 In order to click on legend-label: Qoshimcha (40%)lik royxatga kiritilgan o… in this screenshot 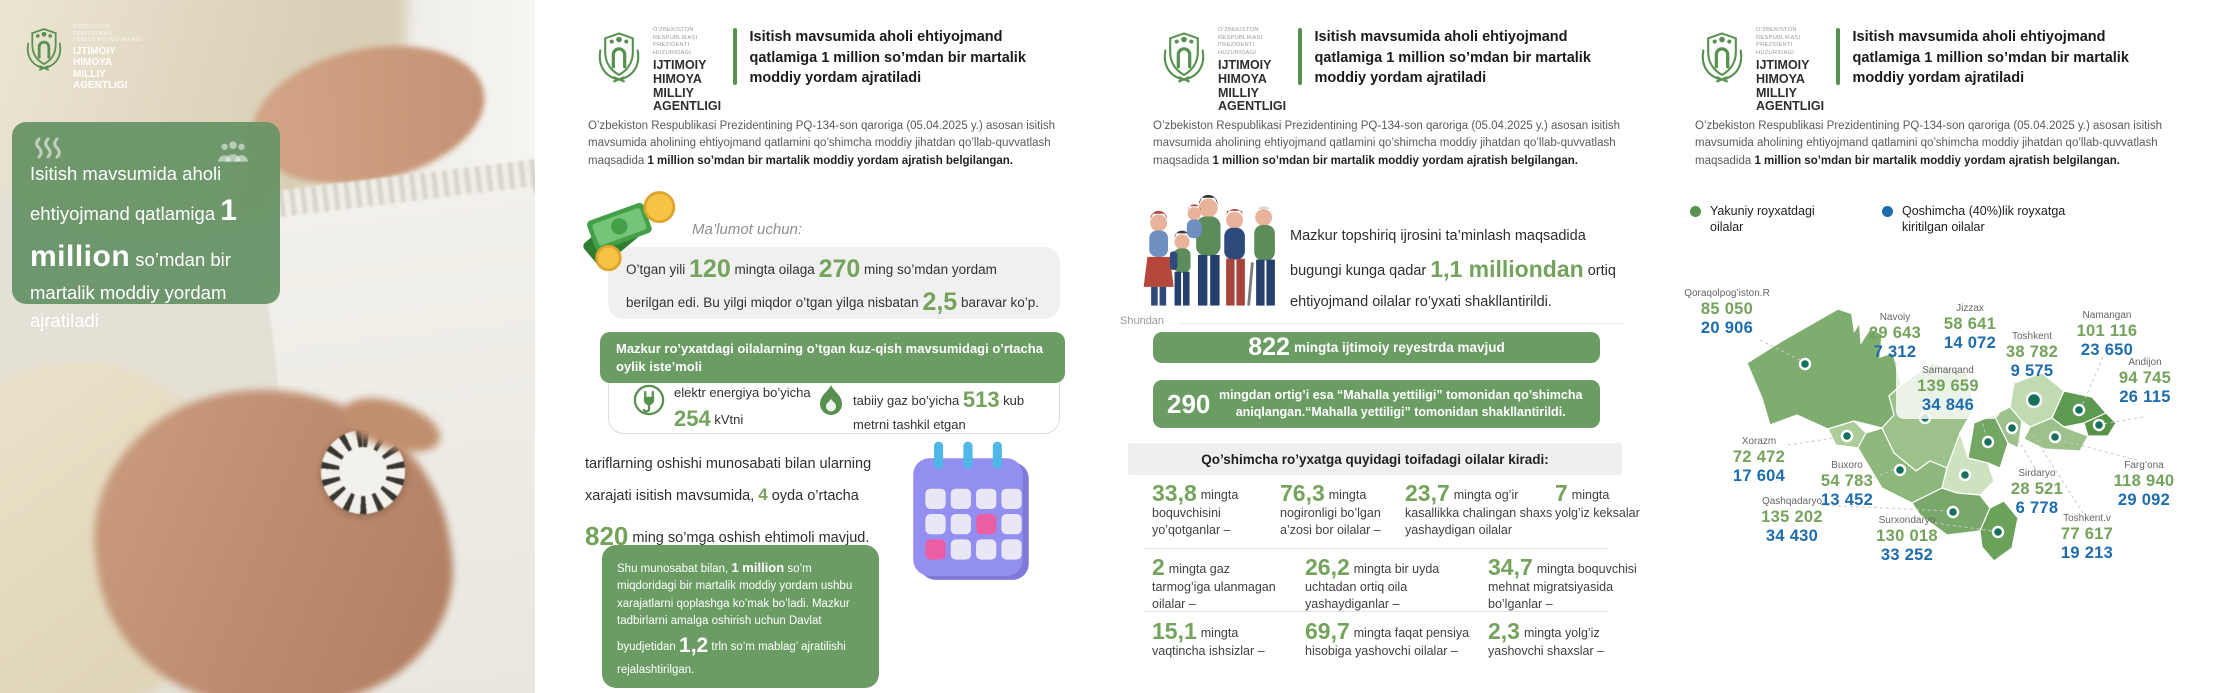, I will do `click(1984, 219)`.